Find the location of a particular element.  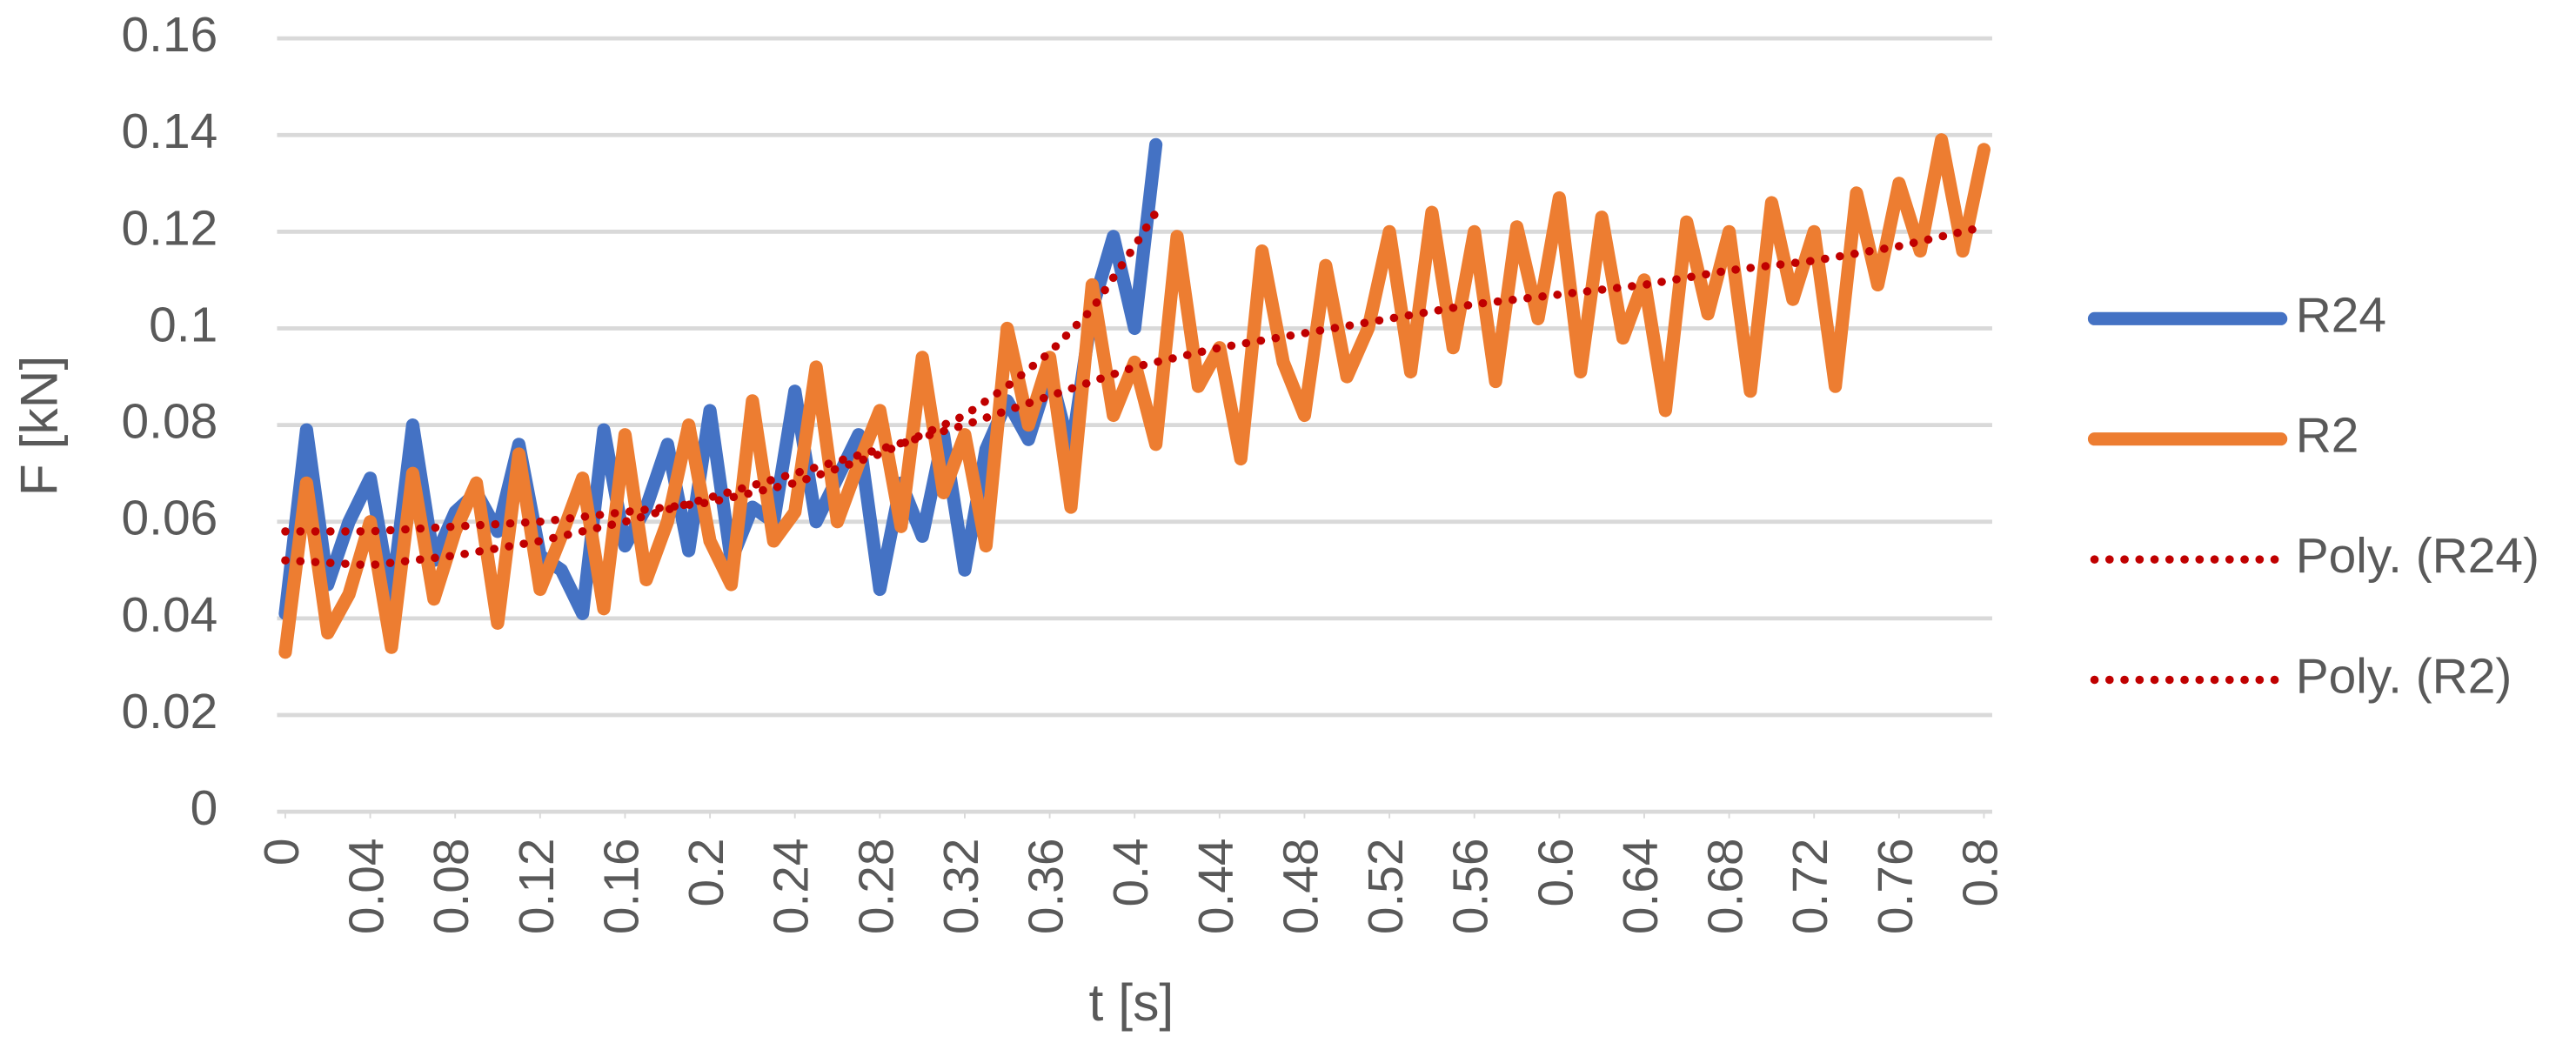

x-tick-label: 0.04 is located at coordinates (367, 886).